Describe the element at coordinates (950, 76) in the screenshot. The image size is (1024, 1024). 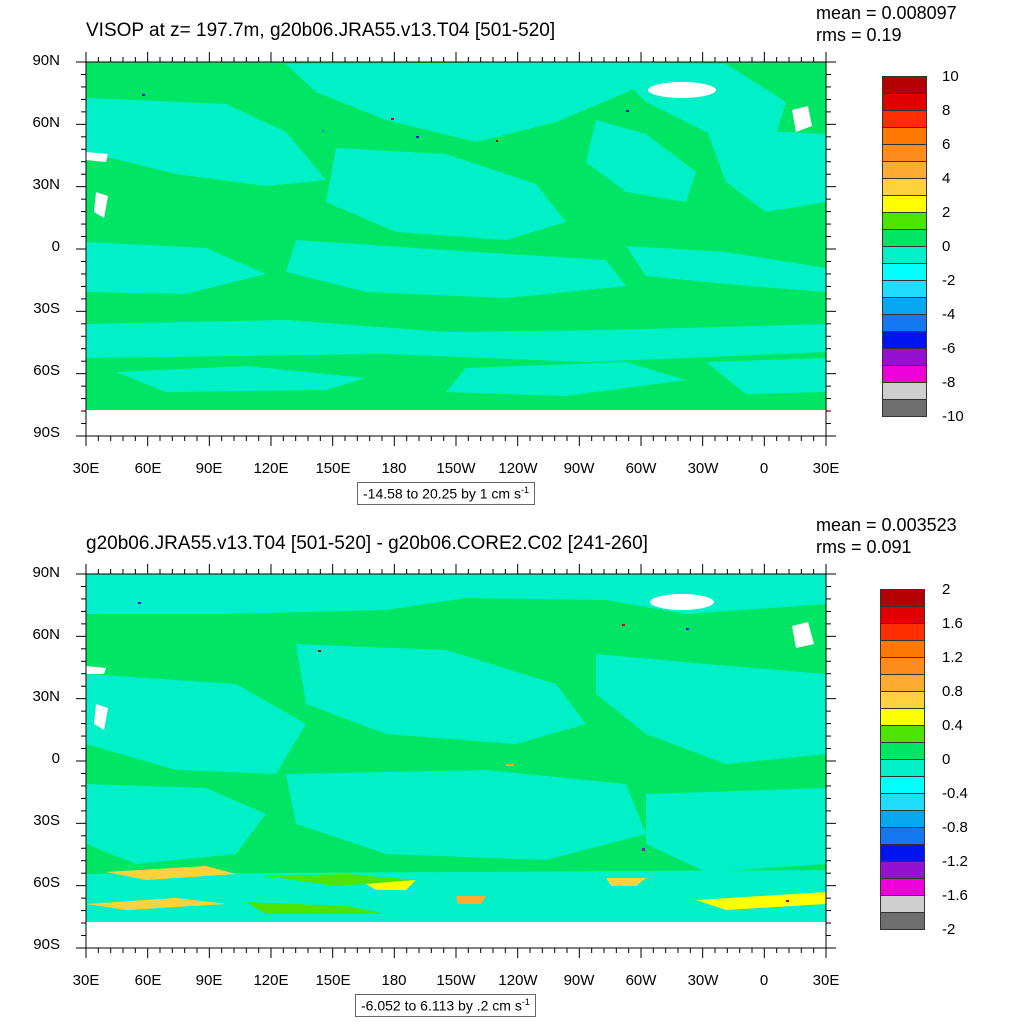
I see `colorbar-label: 10` at that location.